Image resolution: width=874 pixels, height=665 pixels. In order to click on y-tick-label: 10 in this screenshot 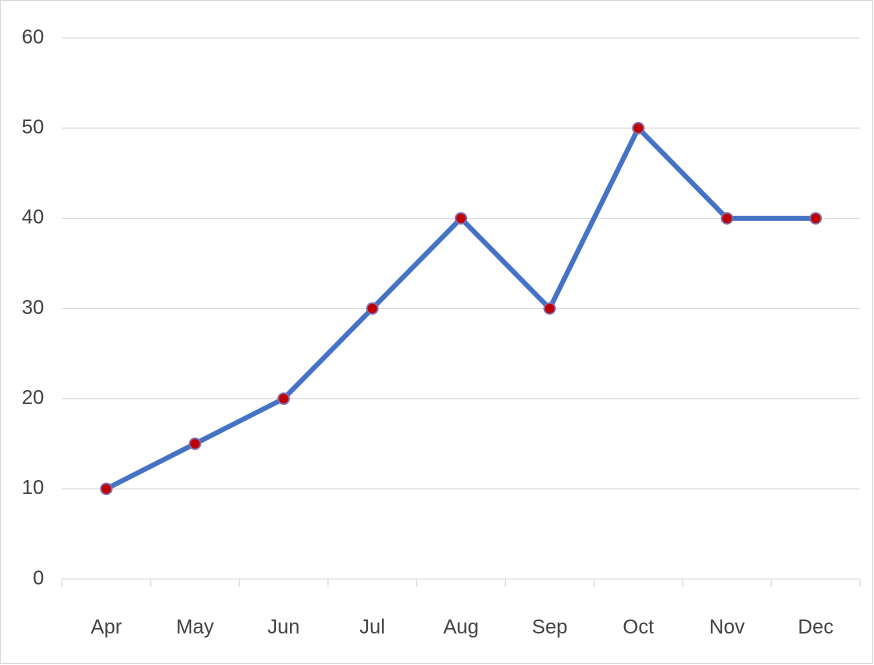, I will do `click(33, 488)`.